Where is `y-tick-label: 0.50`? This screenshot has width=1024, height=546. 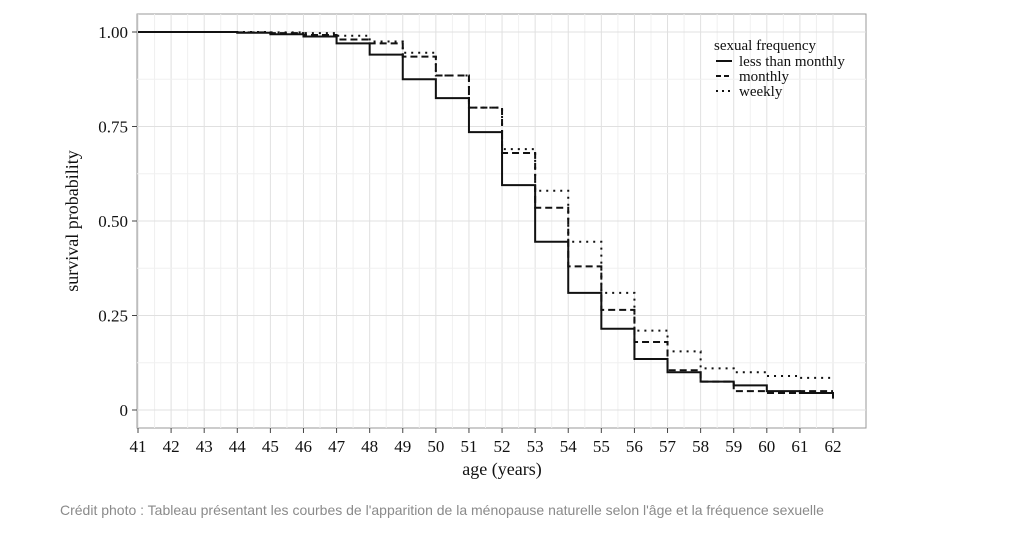 y-tick-label: 0.50 is located at coordinates (113, 221).